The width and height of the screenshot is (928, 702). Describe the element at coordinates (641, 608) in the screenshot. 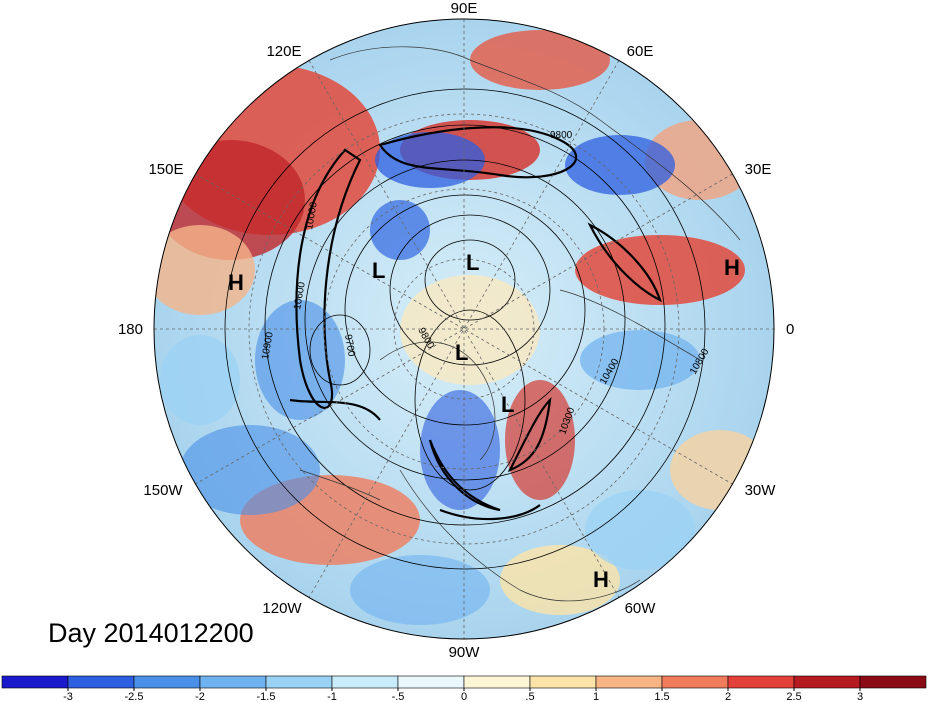

I see `longitude-label: 60W` at that location.